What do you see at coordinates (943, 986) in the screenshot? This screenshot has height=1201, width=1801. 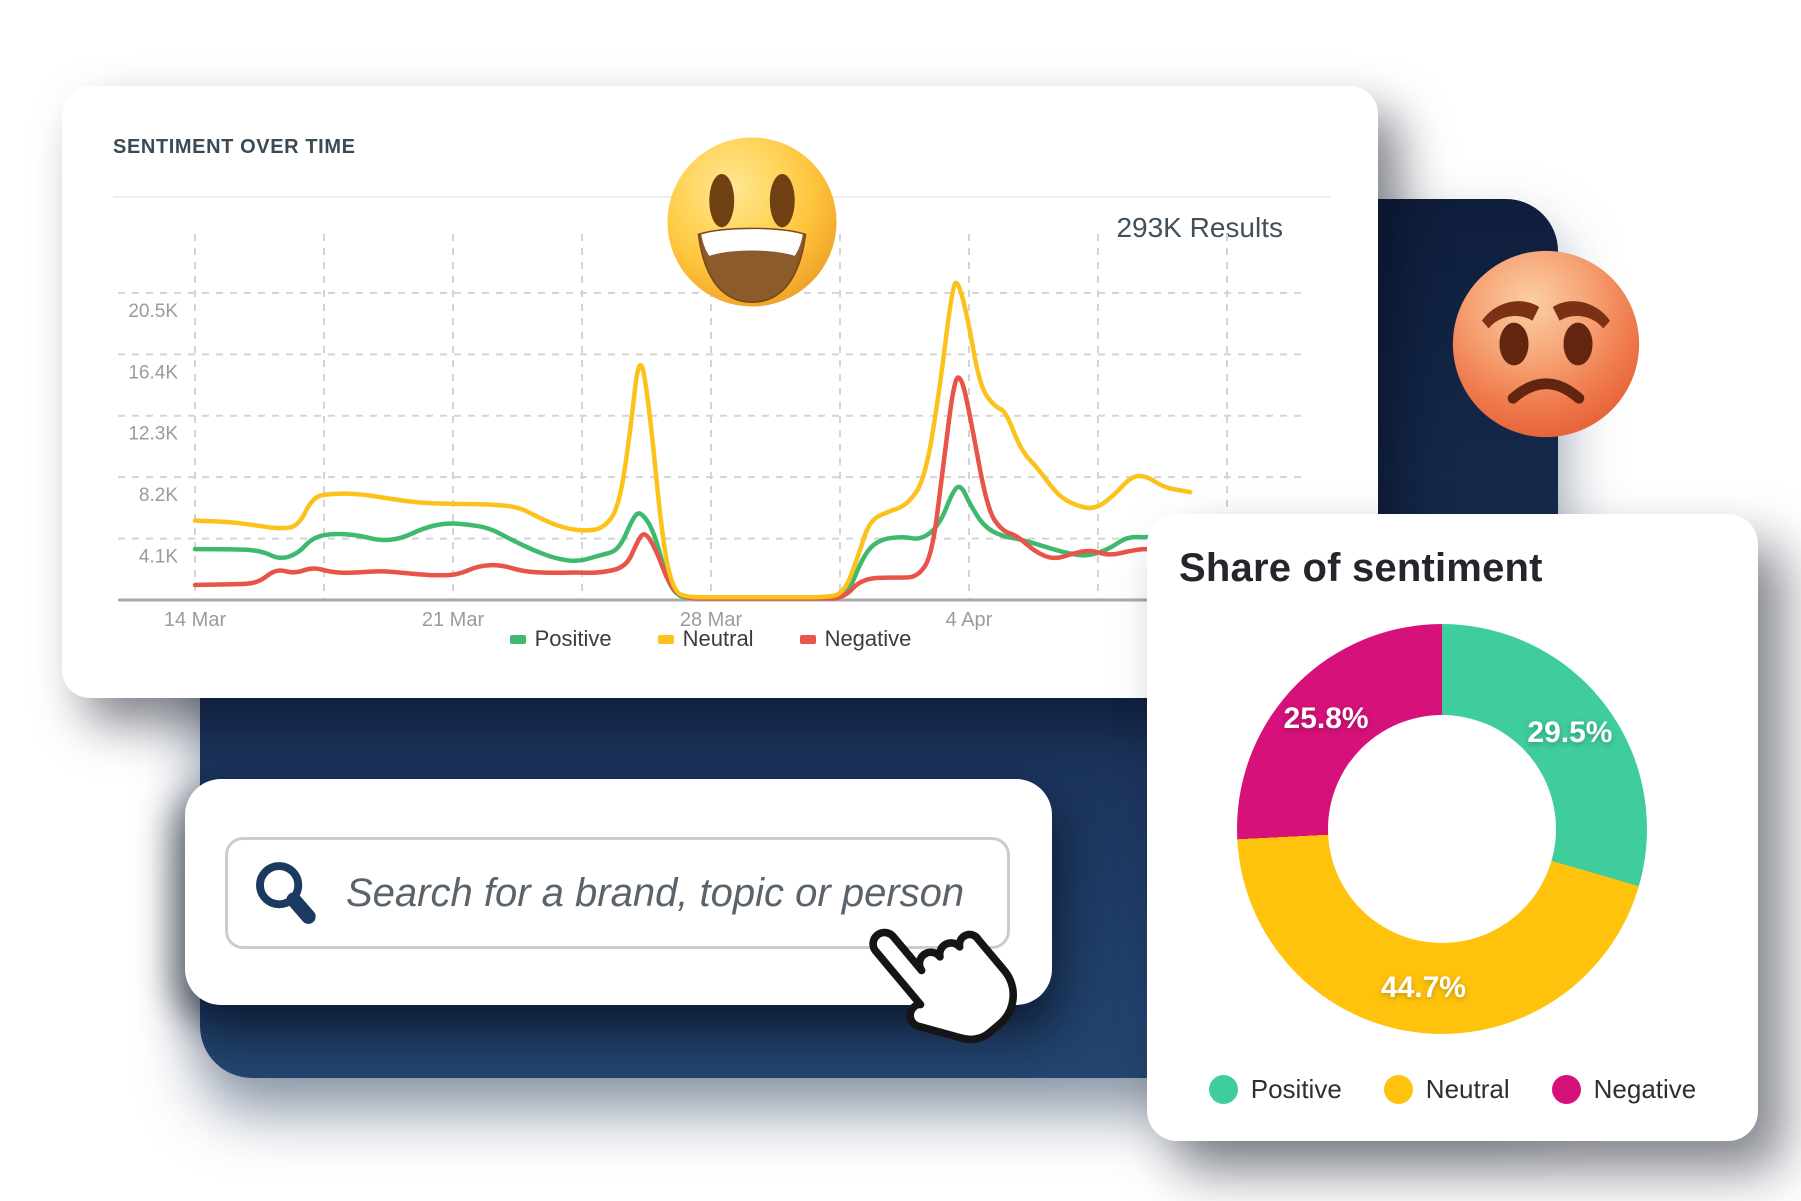 I see `cursor-hand-icon` at bounding box center [943, 986].